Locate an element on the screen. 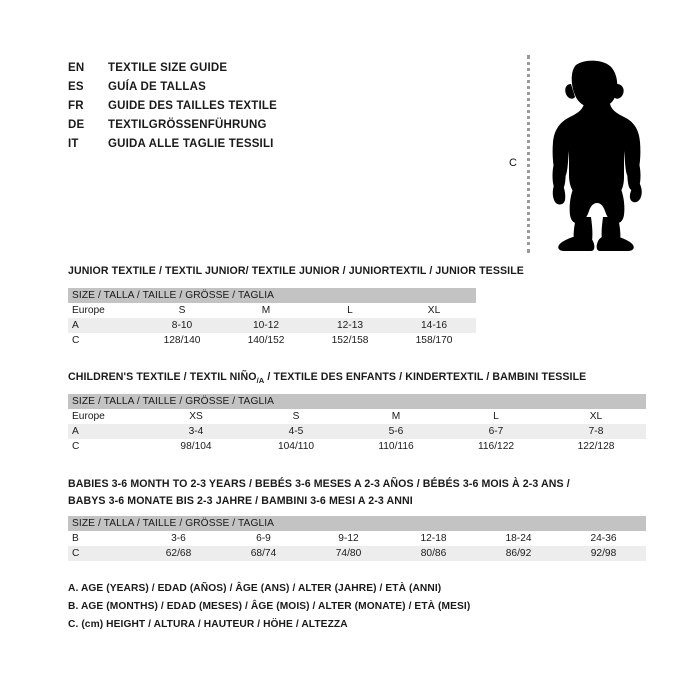  language-title-fr: GUIDE DES TAILLES TEXTILE is located at coordinates (192, 106).